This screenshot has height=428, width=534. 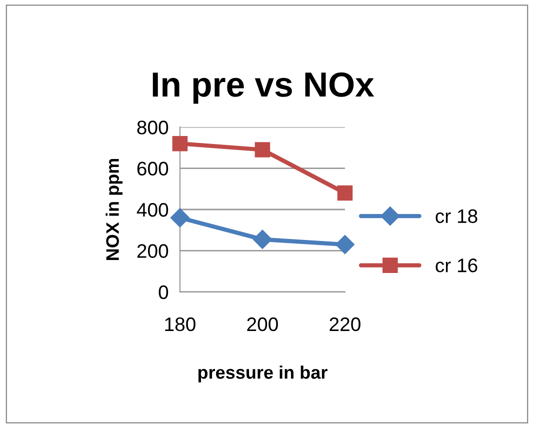 I want to click on y-tick-label: 400, so click(x=152, y=209).